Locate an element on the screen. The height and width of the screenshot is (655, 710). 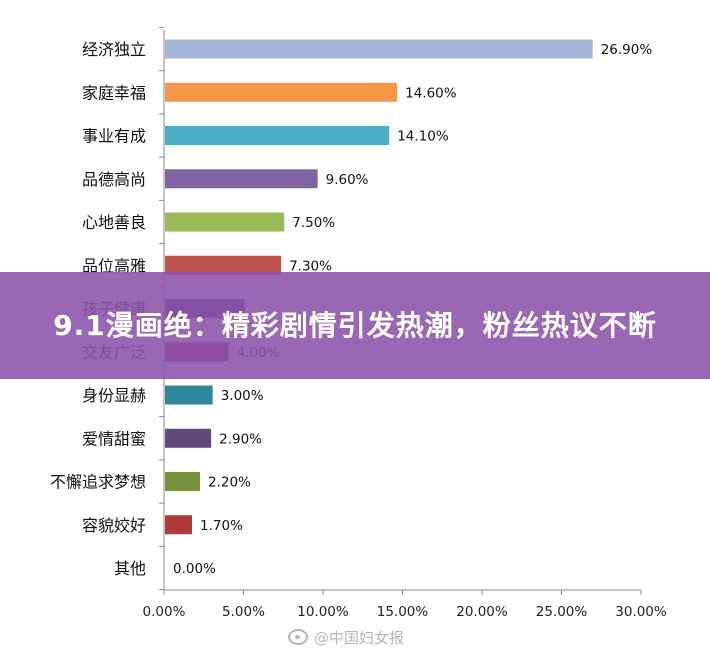
category-label: 事业有成 is located at coordinates (114, 136).